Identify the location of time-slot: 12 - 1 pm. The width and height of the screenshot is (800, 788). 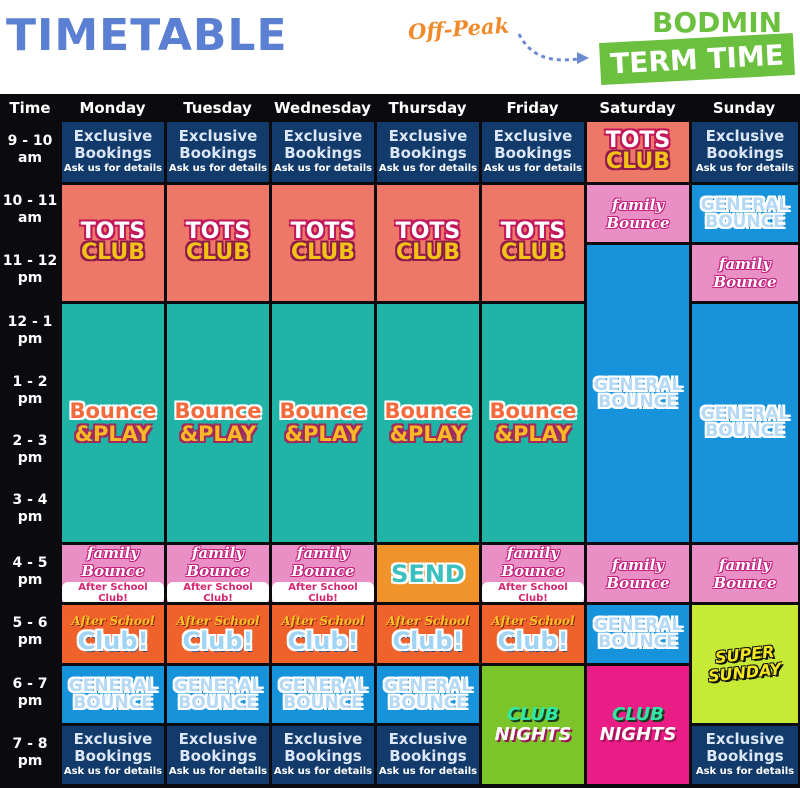
(30, 330).